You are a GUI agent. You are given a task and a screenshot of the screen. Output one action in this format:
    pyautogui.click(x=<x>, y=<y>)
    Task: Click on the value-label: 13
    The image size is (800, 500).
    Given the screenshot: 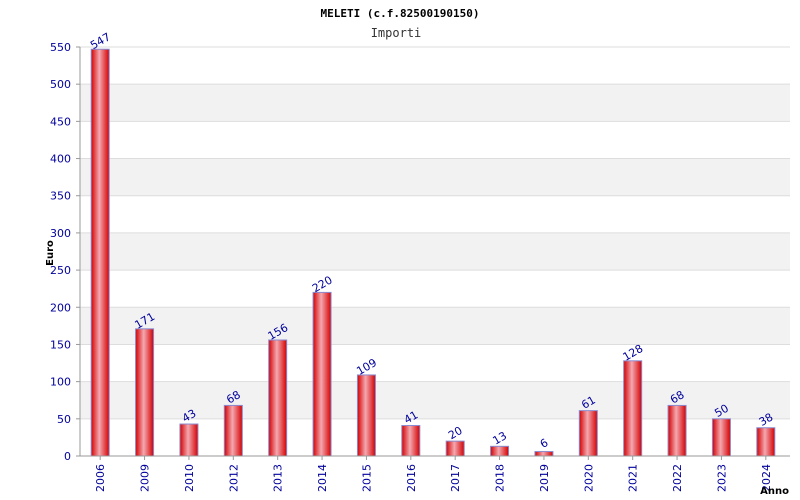 What is the action you would take?
    pyautogui.click(x=500, y=438)
    